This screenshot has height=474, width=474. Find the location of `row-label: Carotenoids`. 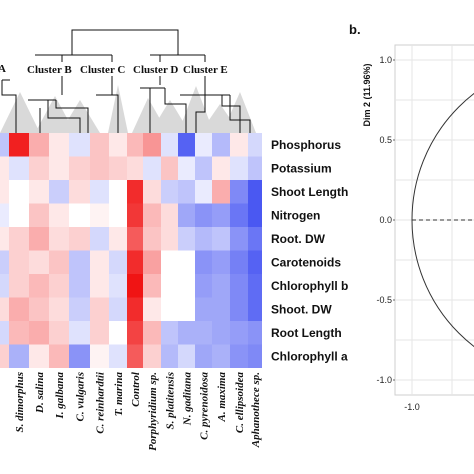

row-label: Carotenoids is located at coordinates (306, 262).